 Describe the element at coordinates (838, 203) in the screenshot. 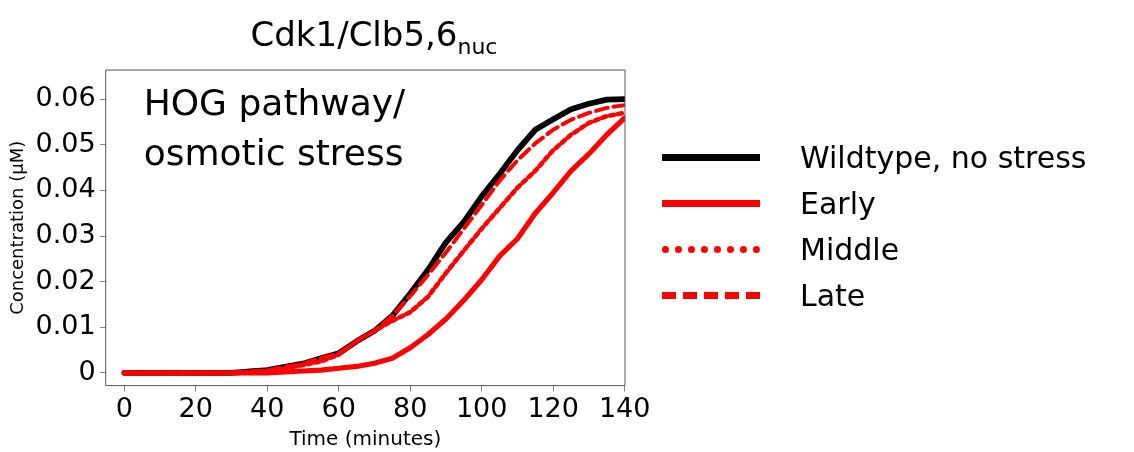

I see `legend-label: Early` at that location.